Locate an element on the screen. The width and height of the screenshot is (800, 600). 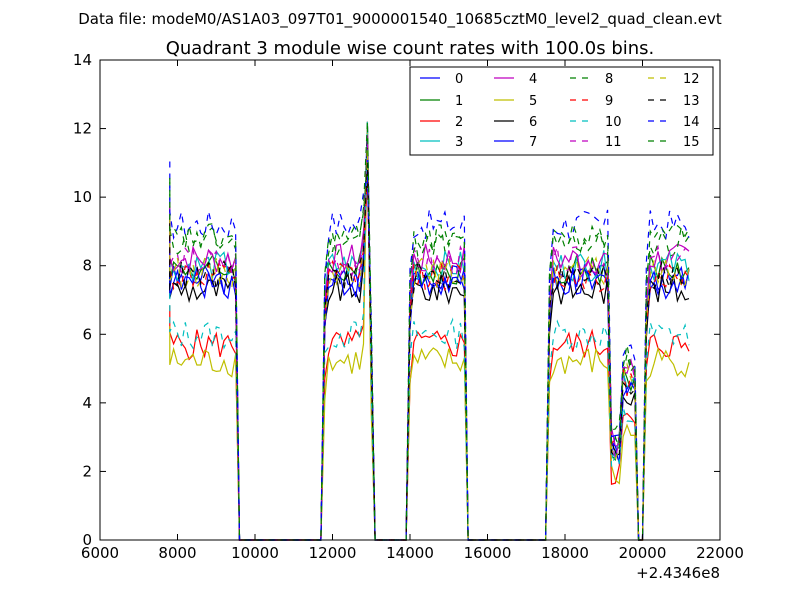
y-tick-label: 4 is located at coordinates (87, 403).